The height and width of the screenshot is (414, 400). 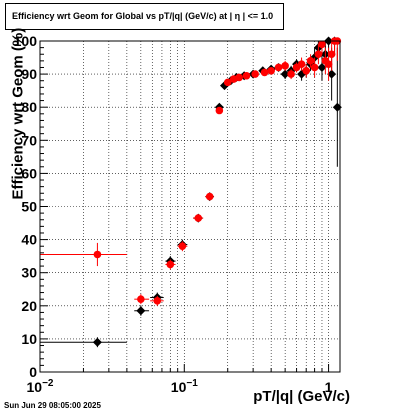 What do you see at coordinates (29, 273) in the screenshot?
I see `y-tick-label: 30` at bounding box center [29, 273].